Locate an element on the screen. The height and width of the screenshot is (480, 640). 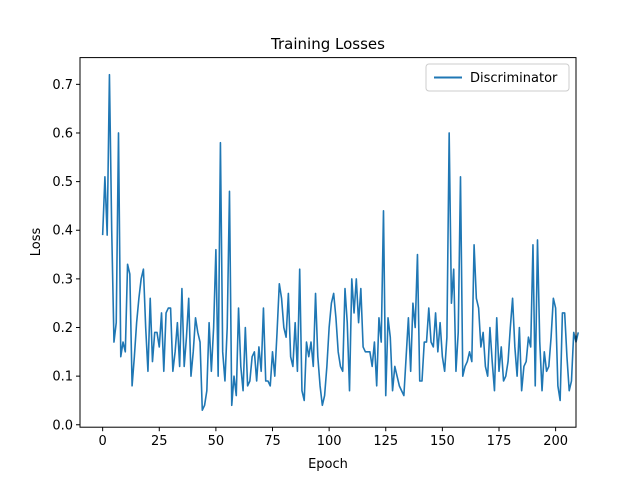
x-axis-label: Epoch is located at coordinates (328, 464).